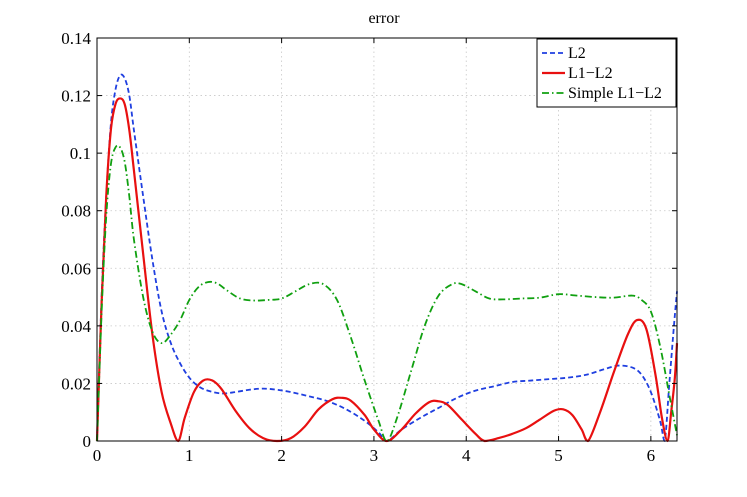 The image size is (747, 497). Describe the element at coordinates (189, 455) in the screenshot. I see `x-tick-label: 1` at that location.